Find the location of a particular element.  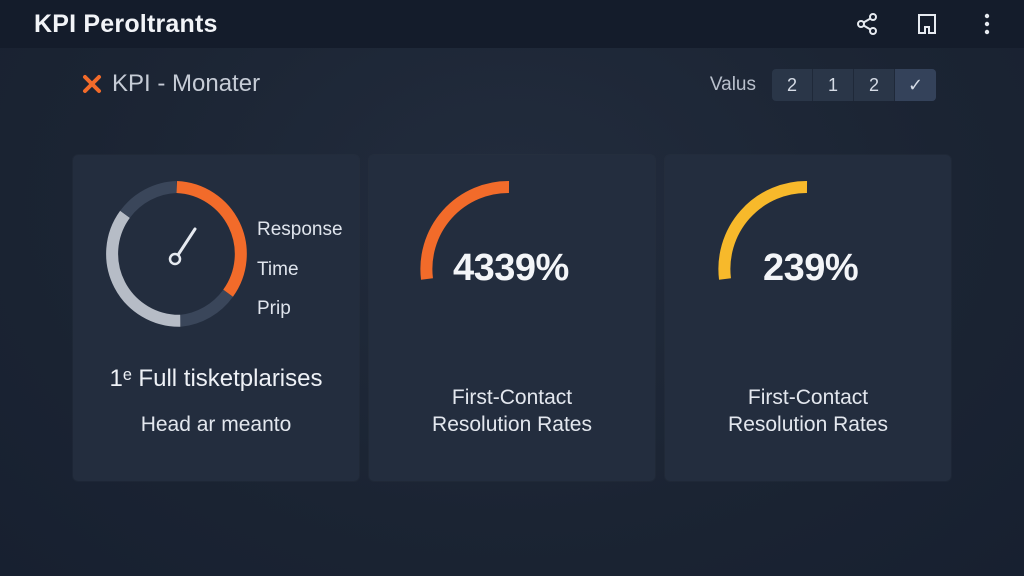

values-segmented-control: 2 1 2 ✓ is located at coordinates (854, 85).